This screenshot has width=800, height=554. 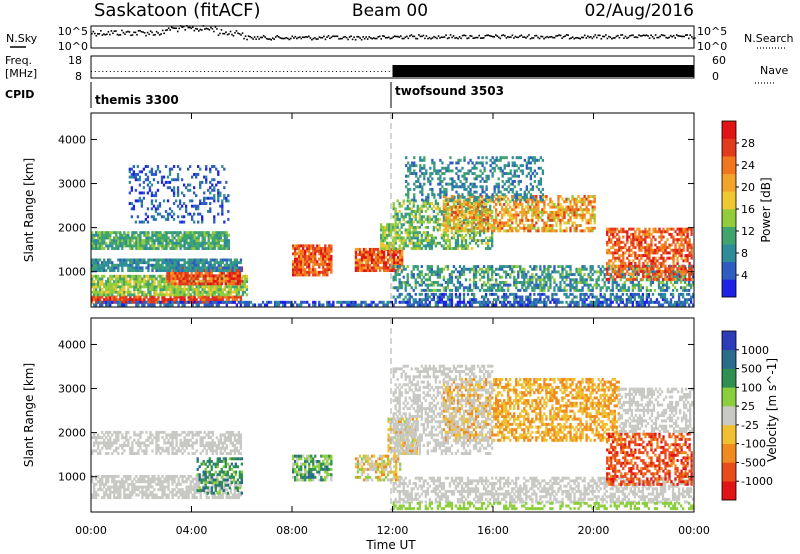 I want to click on power-colorbar-tick-label: 16, so click(x=748, y=209).